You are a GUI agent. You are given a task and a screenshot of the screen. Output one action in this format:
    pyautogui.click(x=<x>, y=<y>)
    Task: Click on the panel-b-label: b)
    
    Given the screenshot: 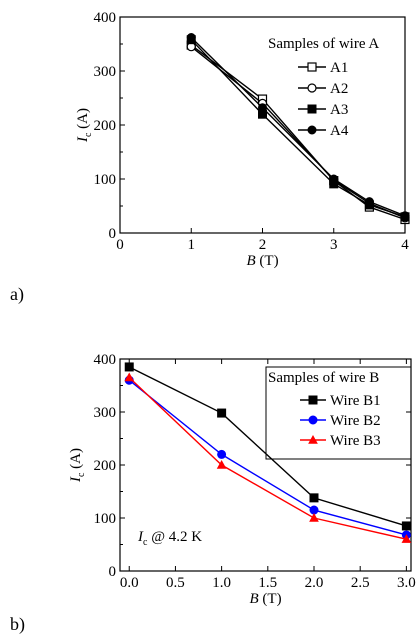 What is the action you would take?
    pyautogui.click(x=17, y=624)
    